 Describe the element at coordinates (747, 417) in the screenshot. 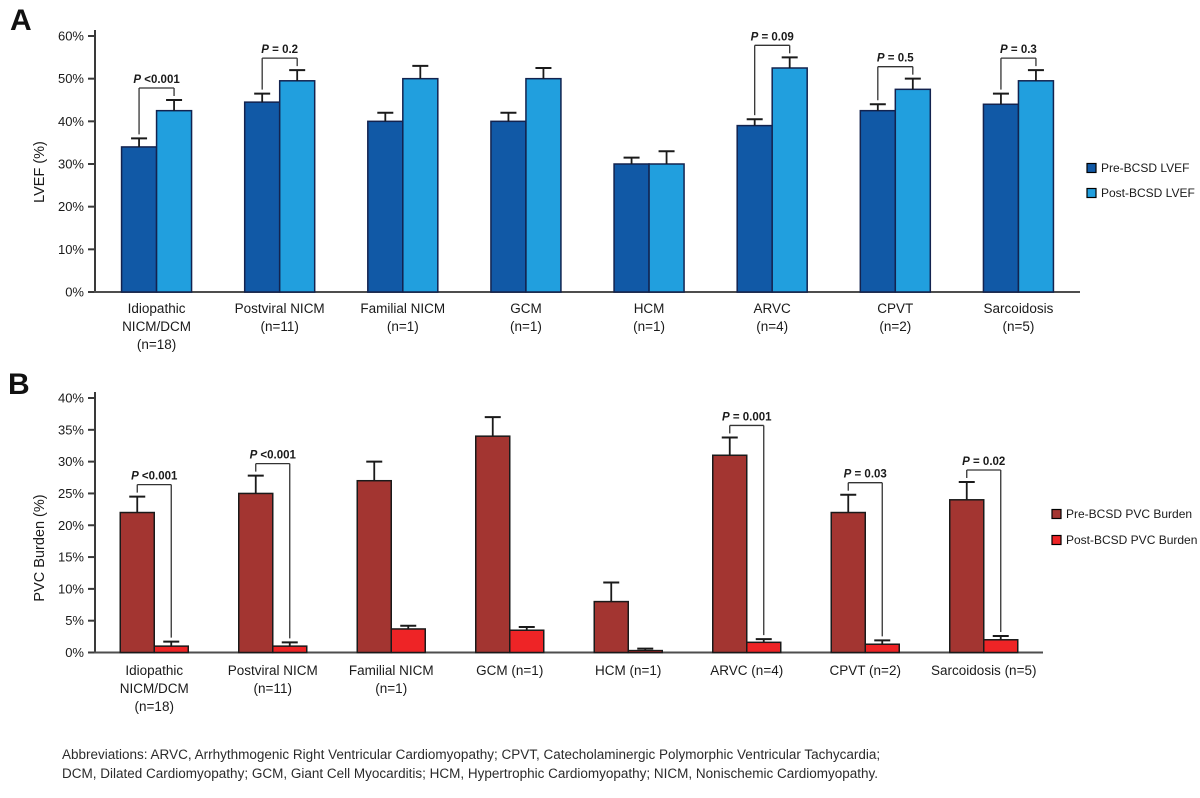

I see `p-value-label: P = 0.001` at that location.